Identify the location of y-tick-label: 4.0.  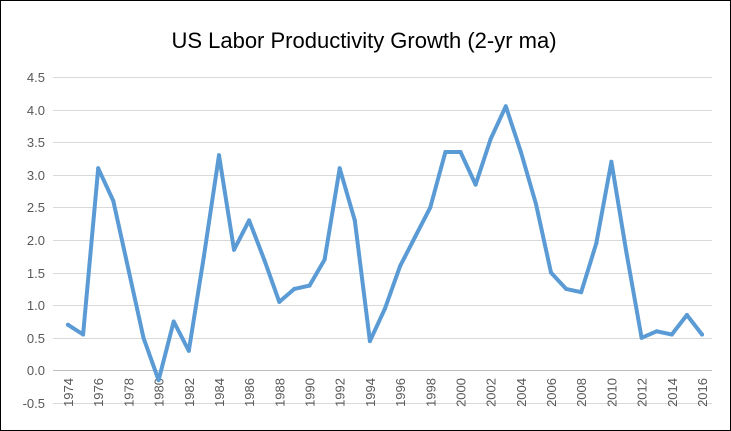
(36, 110).